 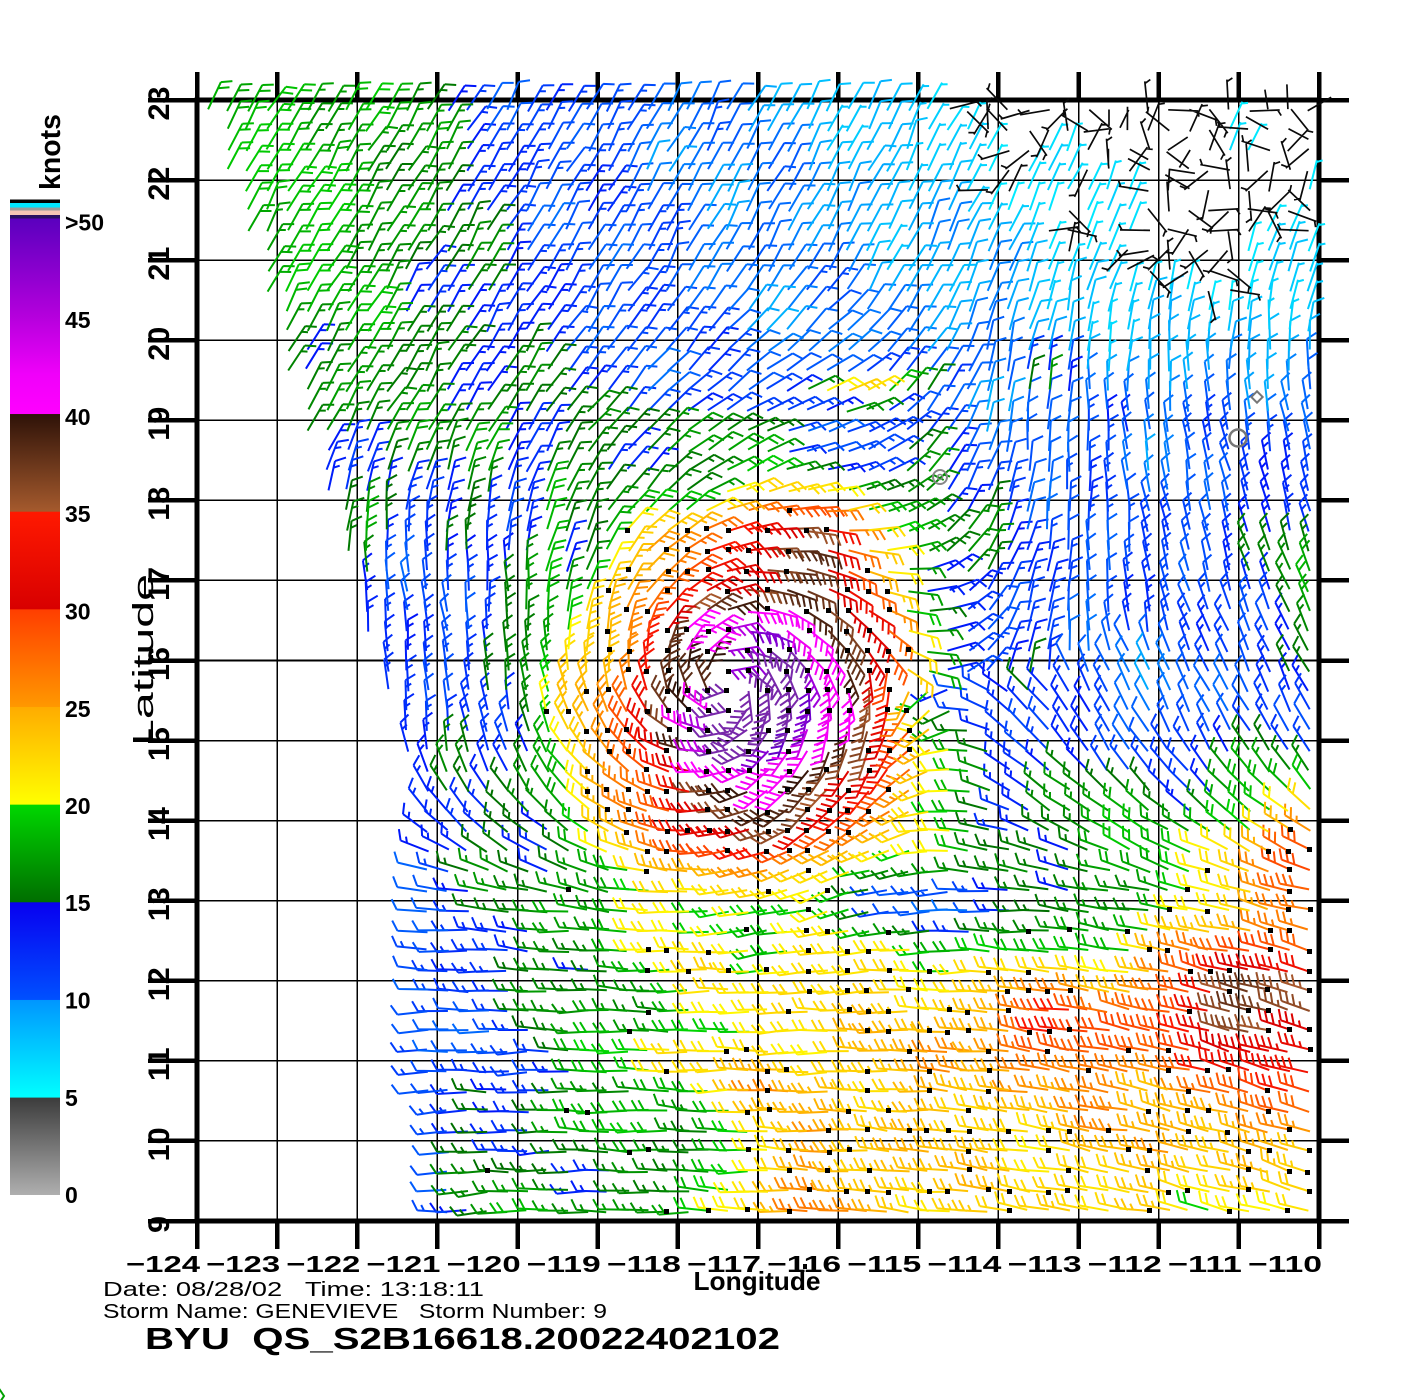 What do you see at coordinates (564, 1264) in the screenshot?
I see `svg-text: −119` at bounding box center [564, 1264].